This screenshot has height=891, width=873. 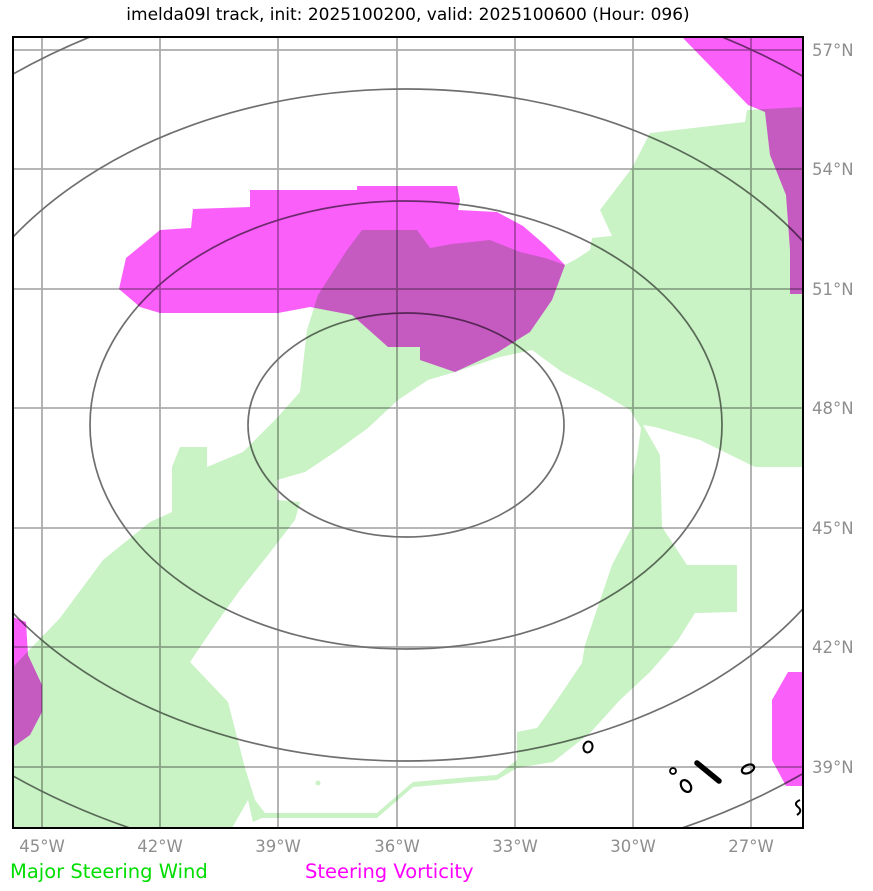 I want to click on lat-axis: 57°N 54°N 51°N 48°N 45°N 42°N 39°N, so click(x=833, y=409).